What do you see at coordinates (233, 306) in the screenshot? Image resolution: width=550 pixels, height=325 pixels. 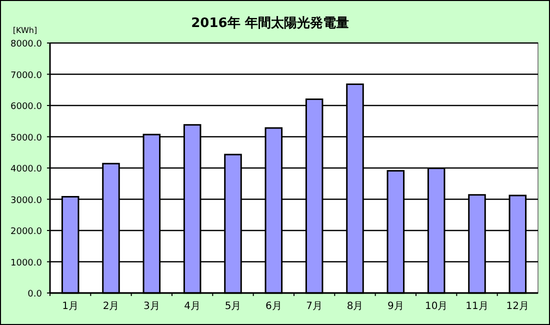 I see `x-tick-label: 5月` at bounding box center [233, 306].